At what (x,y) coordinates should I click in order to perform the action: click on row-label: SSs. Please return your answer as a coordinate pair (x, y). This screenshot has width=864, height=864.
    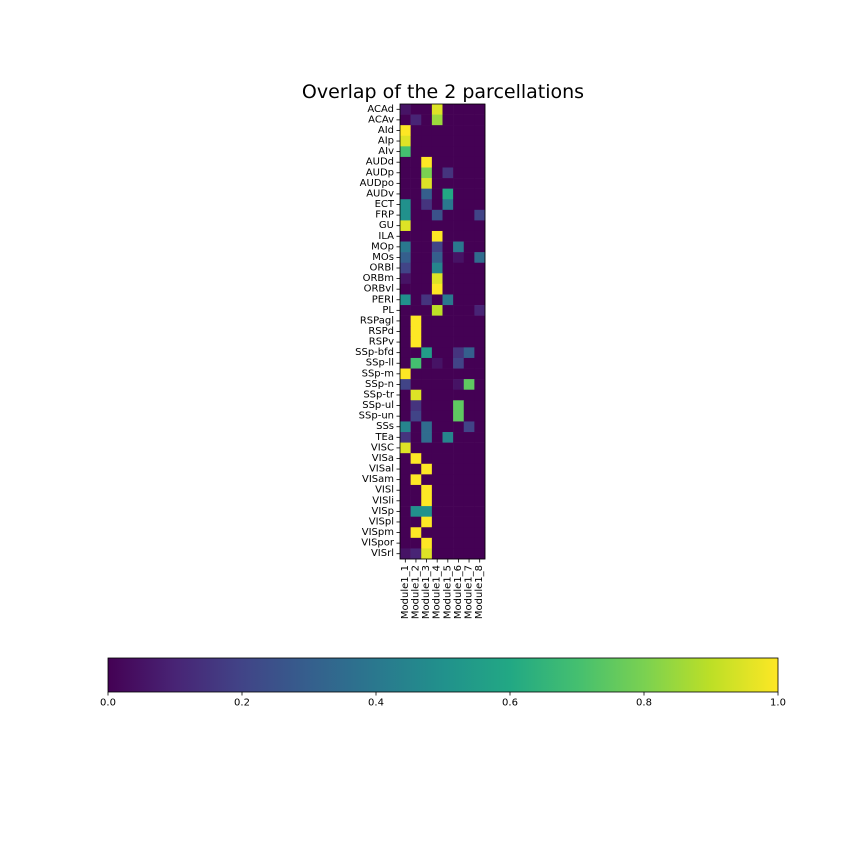
    Looking at the image, I should click on (385, 426).